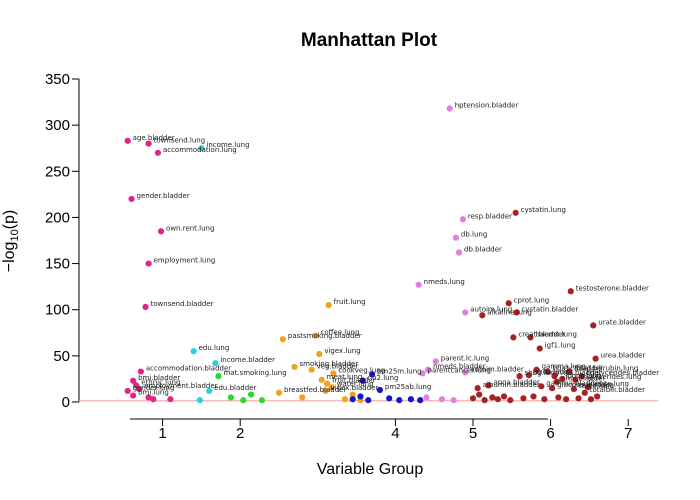  What do you see at coordinates (62, 241) in the screenshot?
I see `y-axis: 0 50 100 150 200 250 300 350` at bounding box center [62, 241].